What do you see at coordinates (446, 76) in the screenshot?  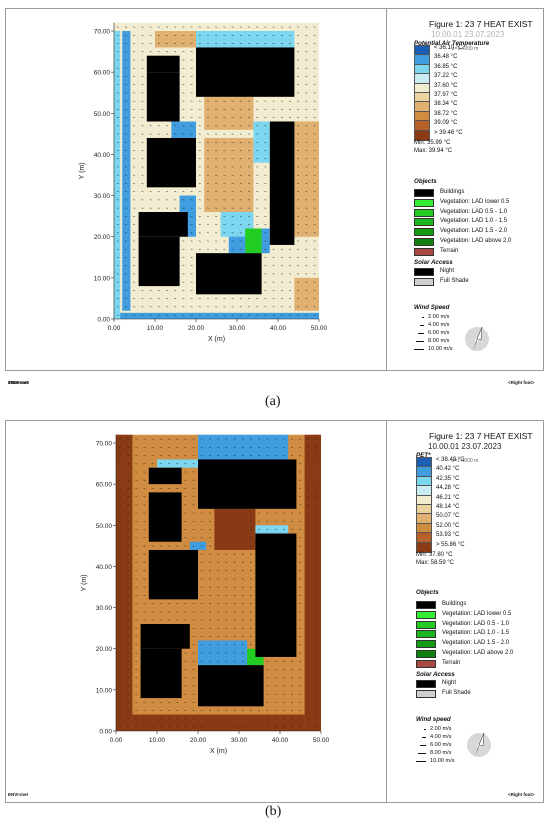 I see `colorbar-label: 37.22 °C` at bounding box center [446, 76].